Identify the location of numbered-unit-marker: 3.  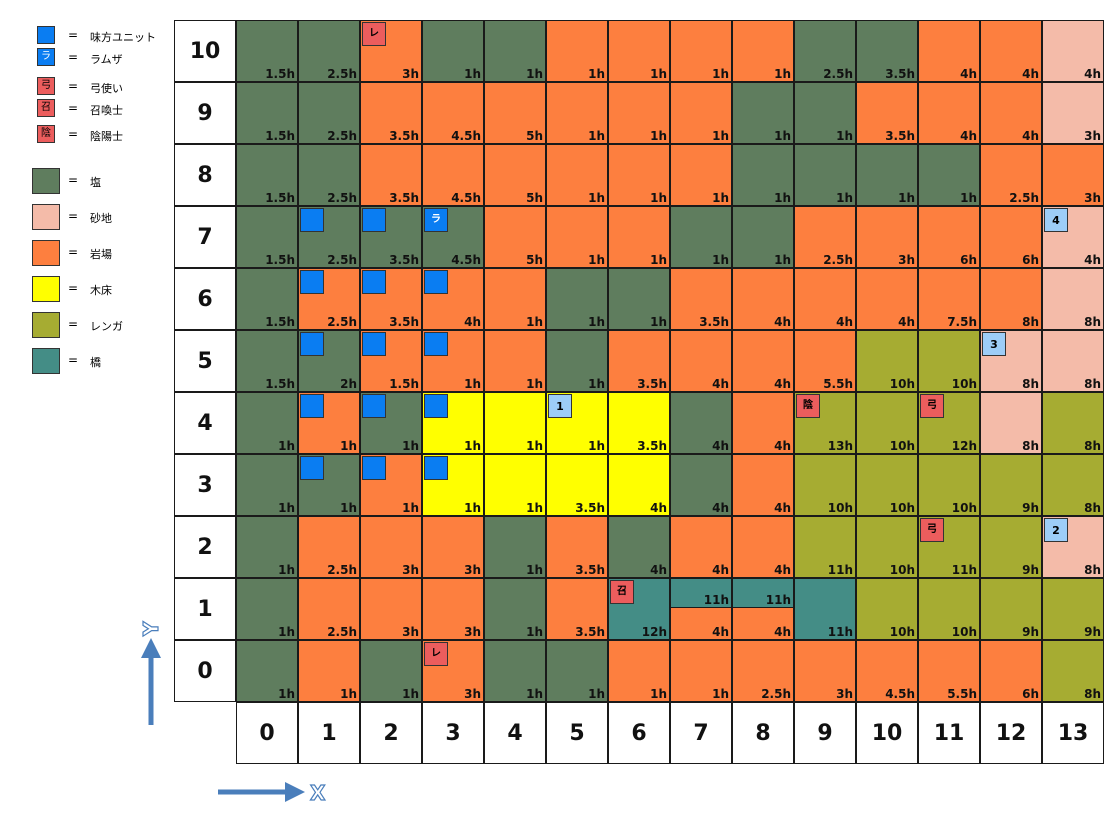
(994, 344).